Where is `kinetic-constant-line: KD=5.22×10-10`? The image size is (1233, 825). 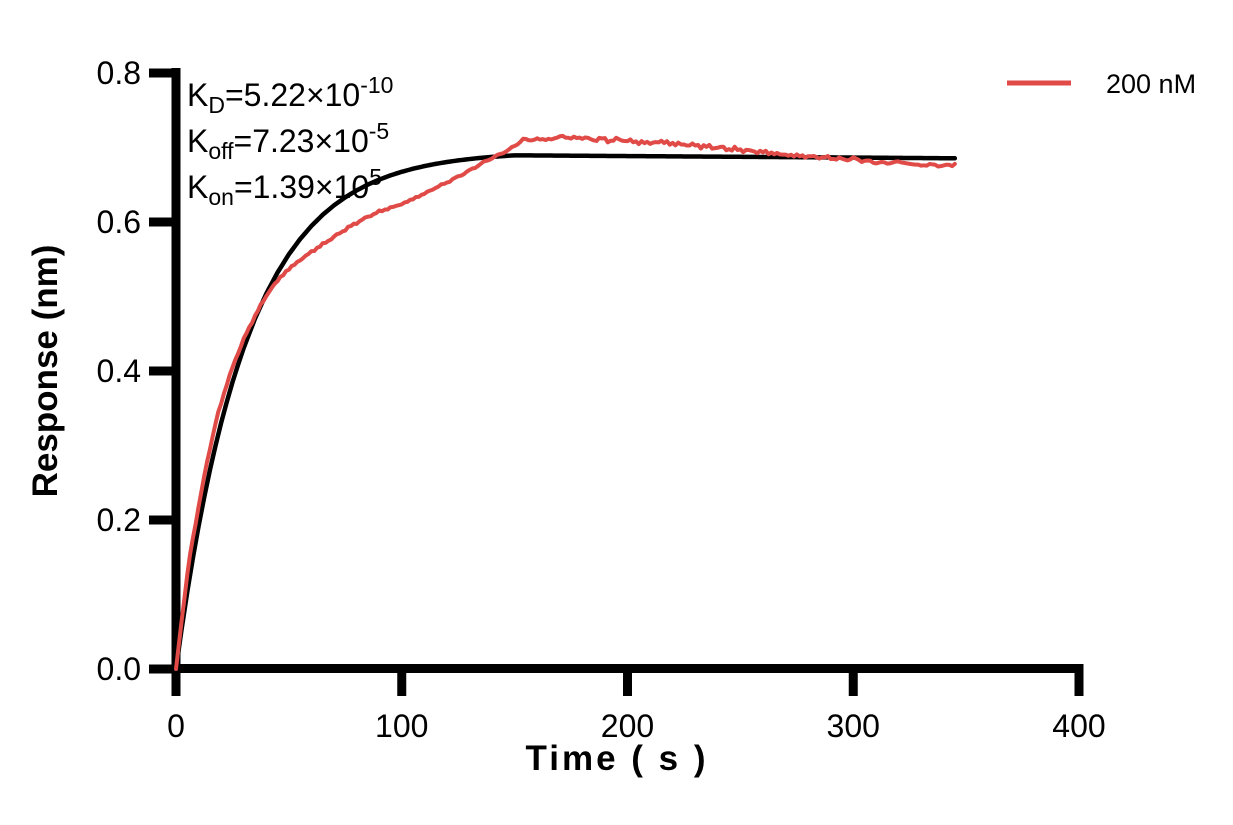 kinetic-constant-line: KD=5.22×10-10 is located at coordinates (290, 95).